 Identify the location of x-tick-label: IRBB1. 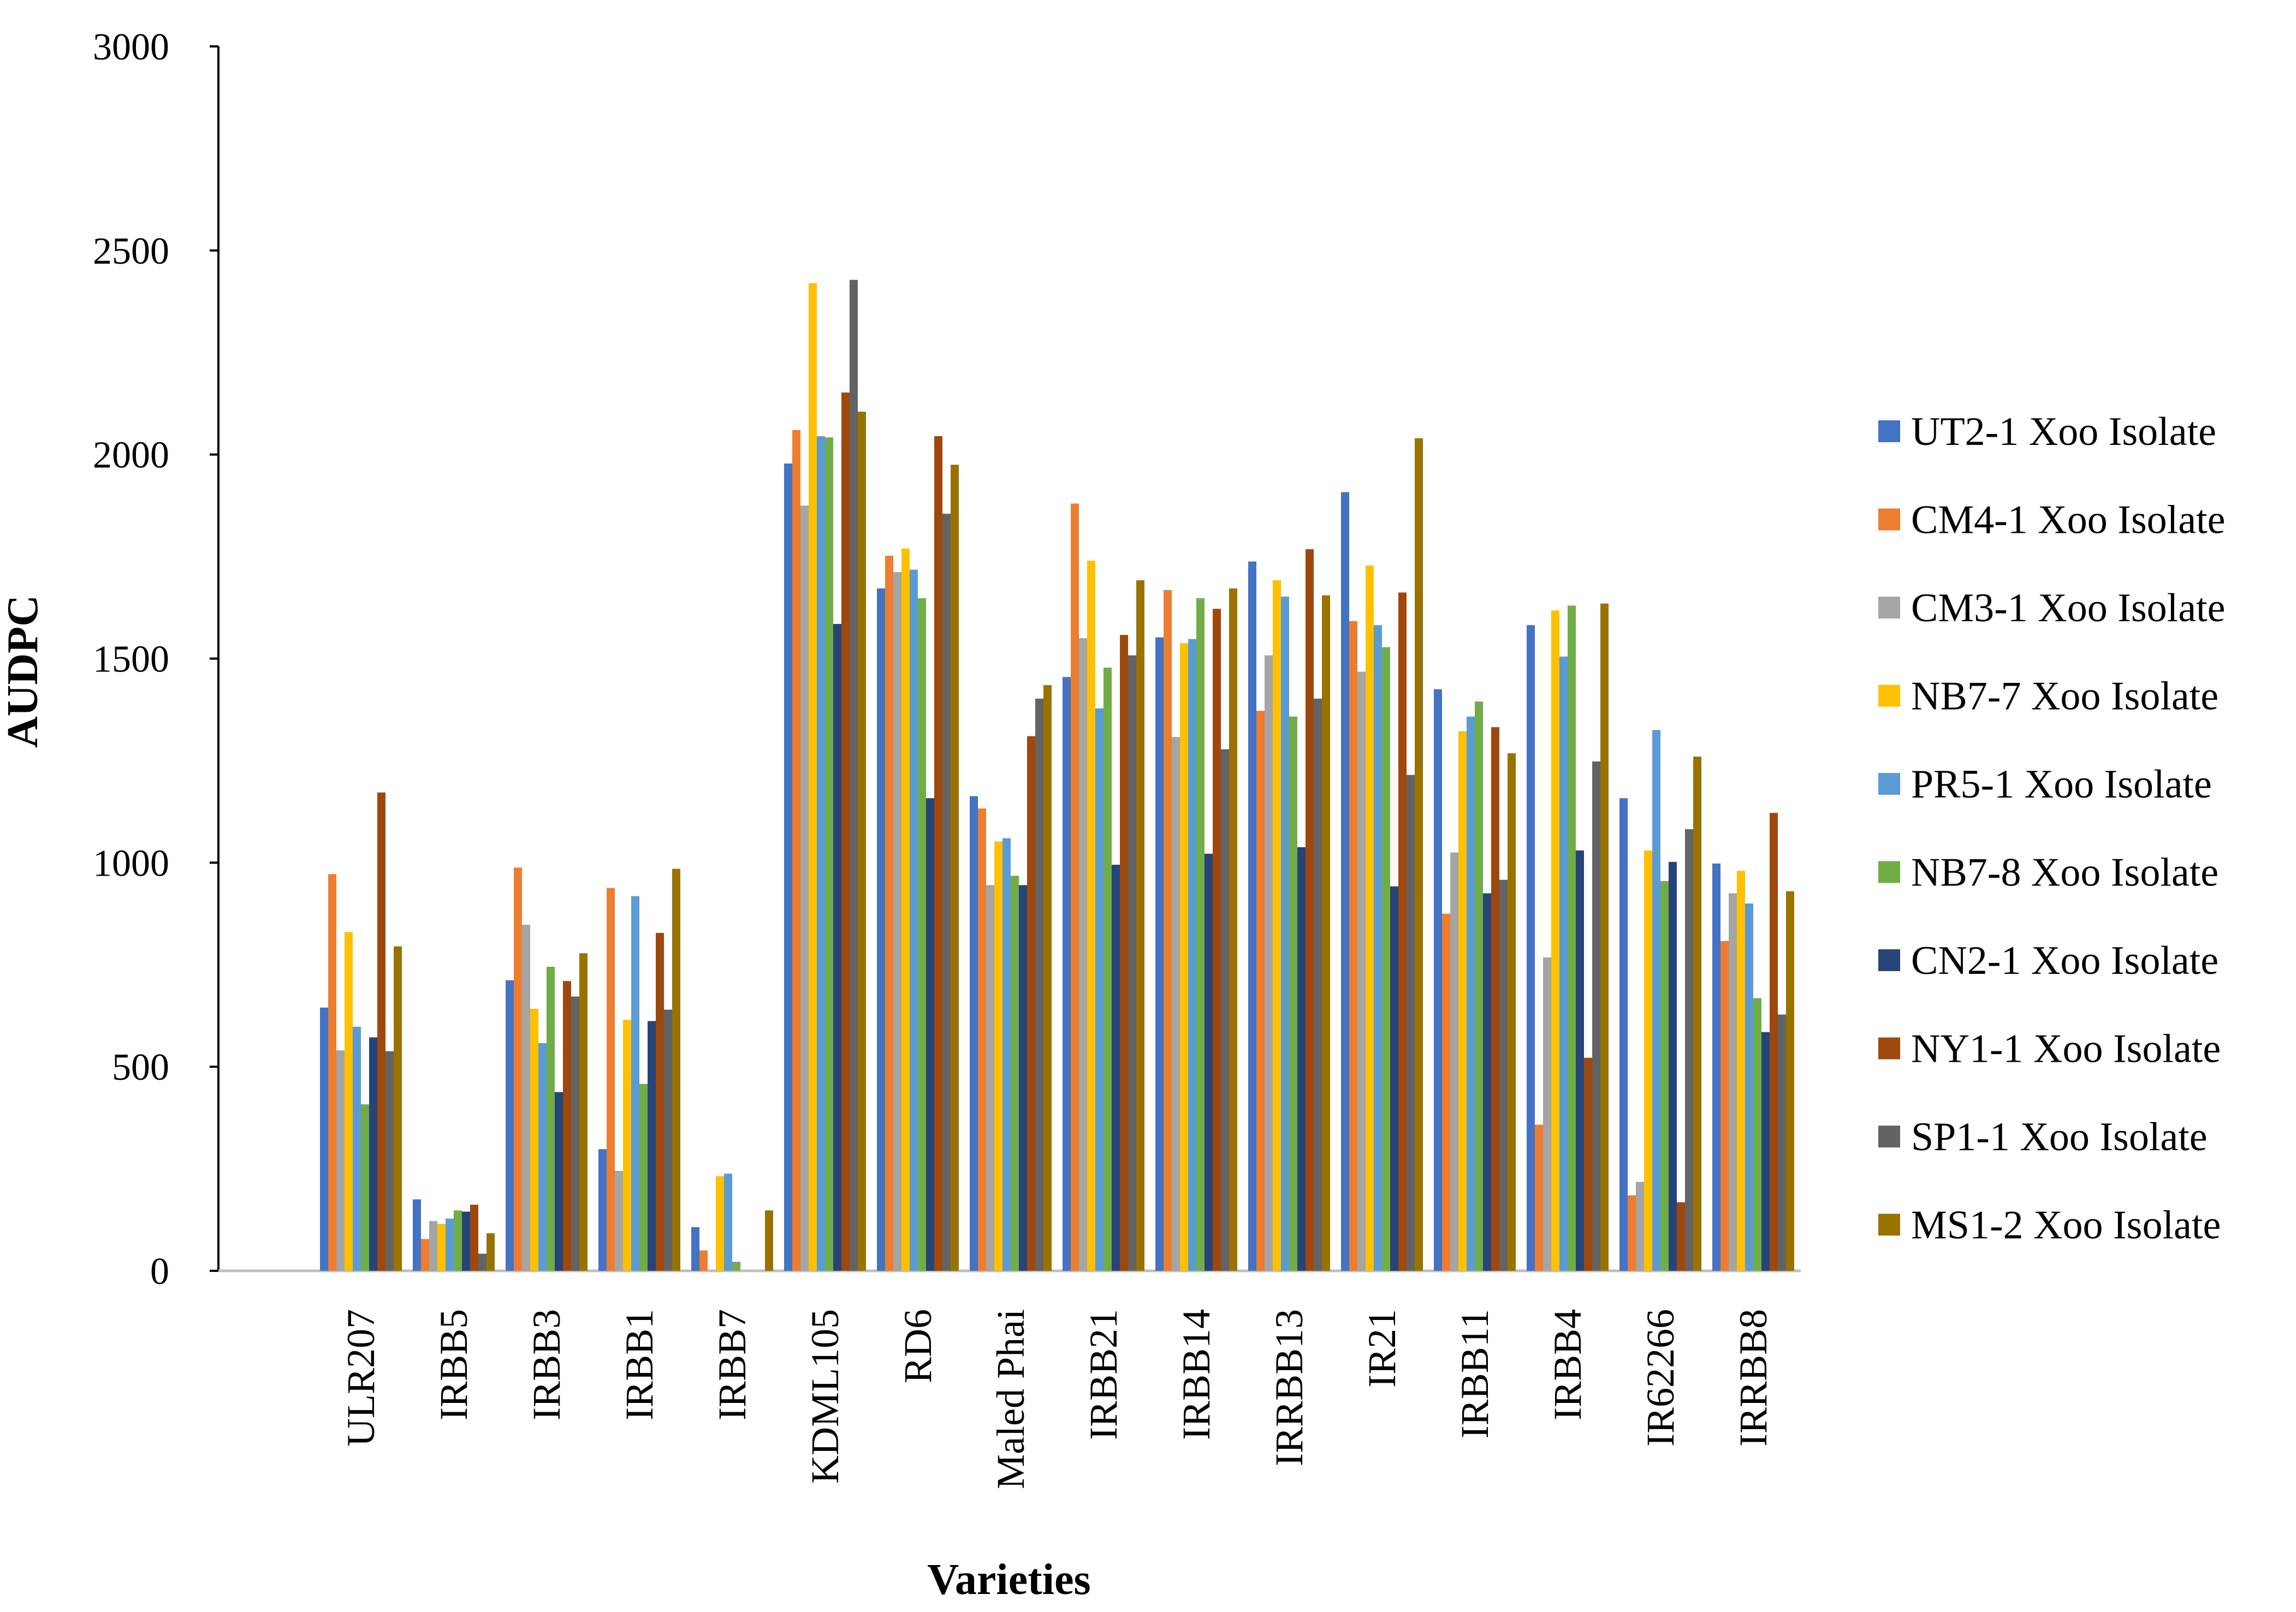
(640, 1365).